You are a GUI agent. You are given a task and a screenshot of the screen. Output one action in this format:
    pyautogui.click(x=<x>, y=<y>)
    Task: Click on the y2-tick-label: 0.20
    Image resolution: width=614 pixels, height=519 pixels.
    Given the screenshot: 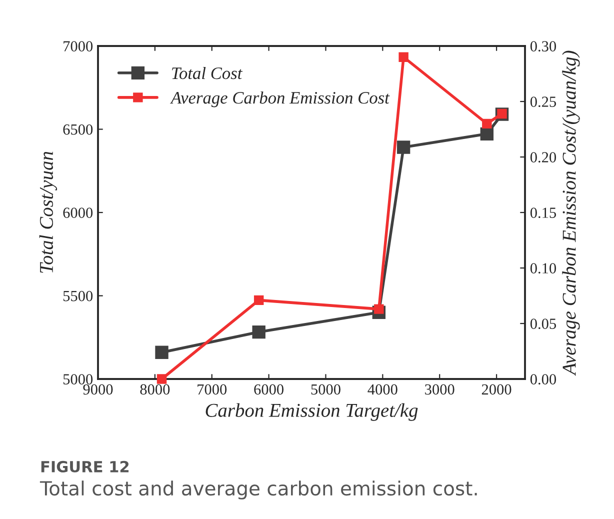 What is the action you would take?
    pyautogui.click(x=543, y=157)
    